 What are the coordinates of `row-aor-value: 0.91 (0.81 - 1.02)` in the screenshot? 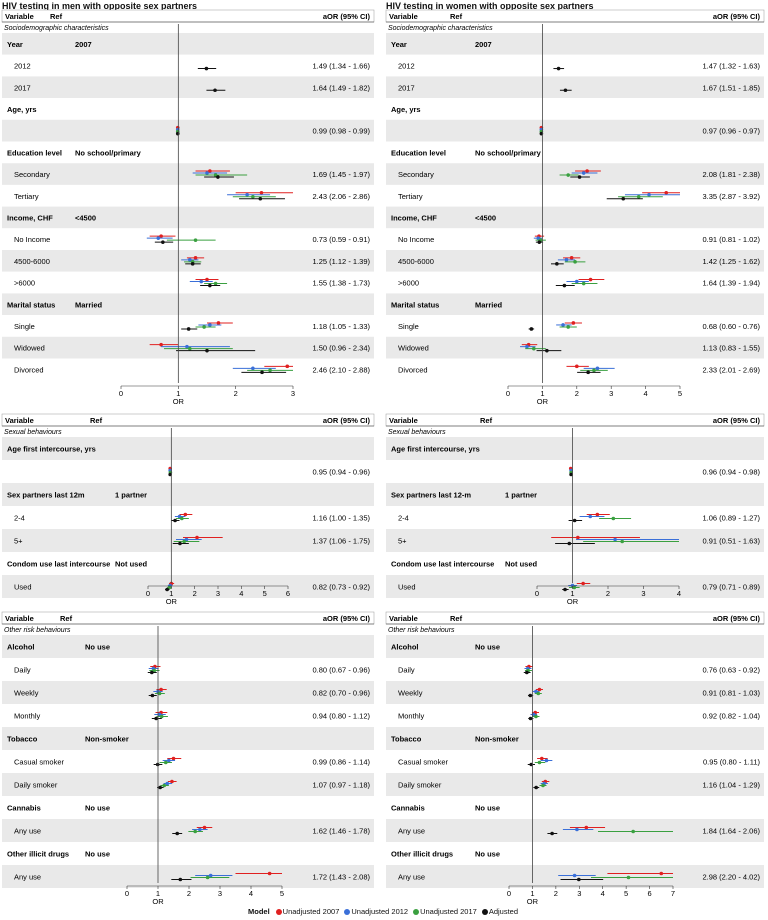 It's located at (731, 239).